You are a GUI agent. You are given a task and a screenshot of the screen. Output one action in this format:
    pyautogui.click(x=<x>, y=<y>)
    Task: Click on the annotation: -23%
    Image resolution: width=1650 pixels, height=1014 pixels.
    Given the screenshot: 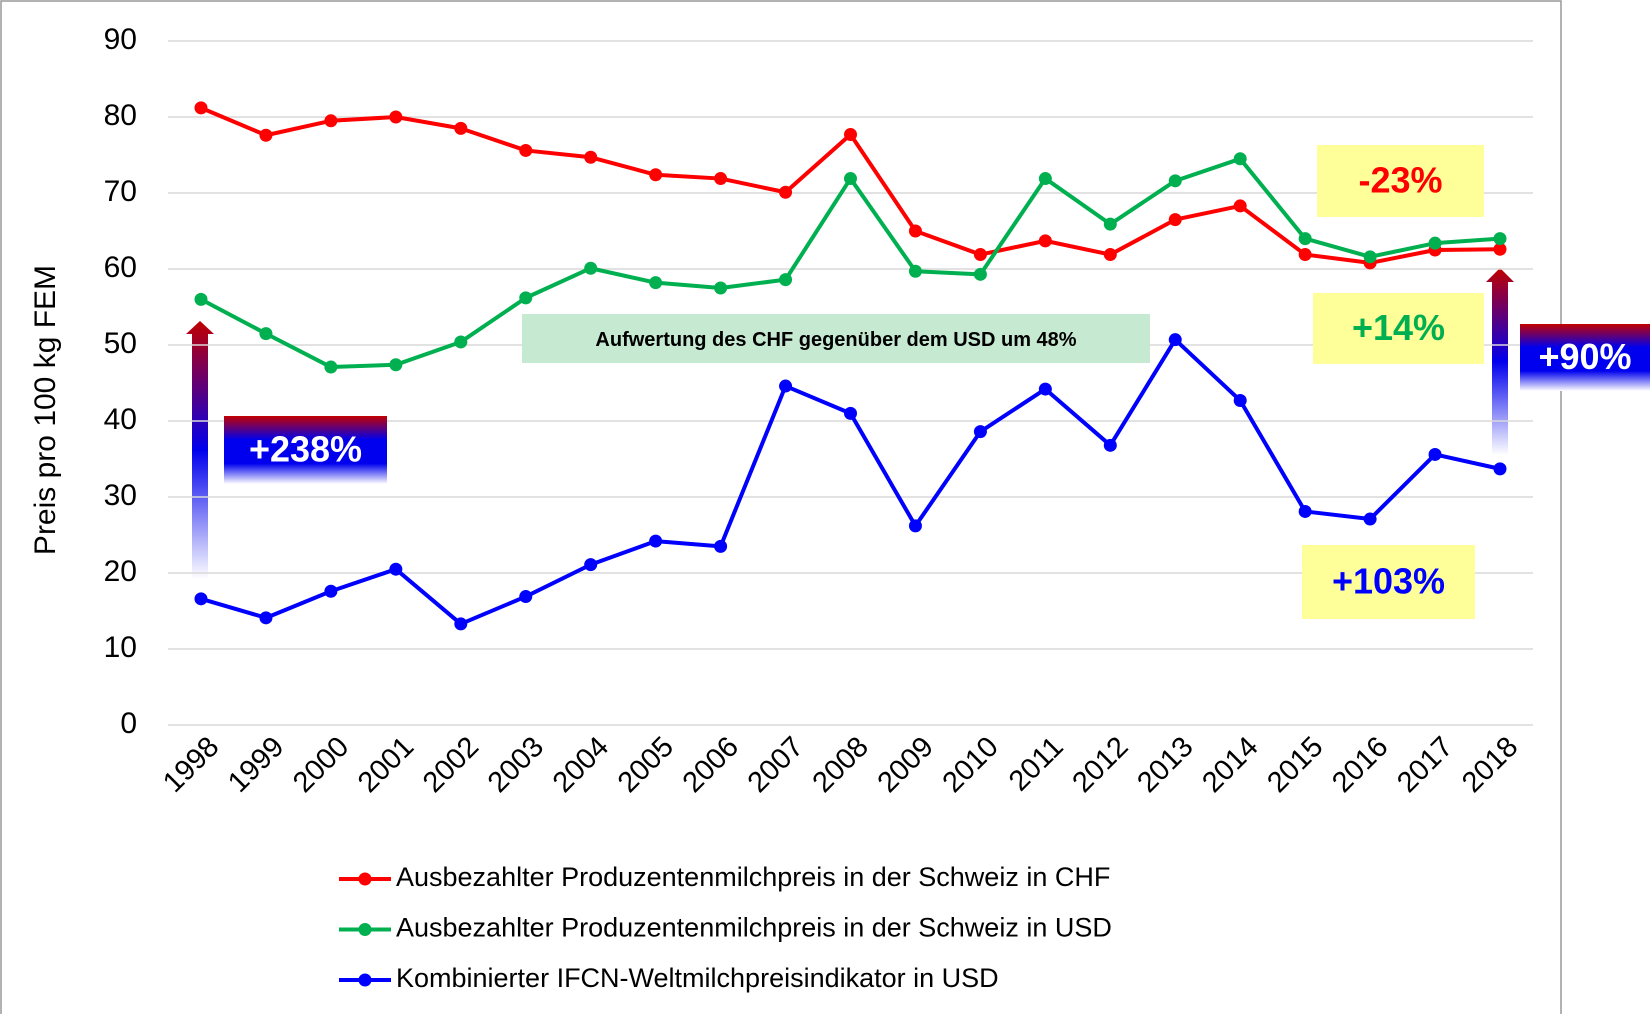 What is the action you would take?
    pyautogui.click(x=1400, y=180)
    